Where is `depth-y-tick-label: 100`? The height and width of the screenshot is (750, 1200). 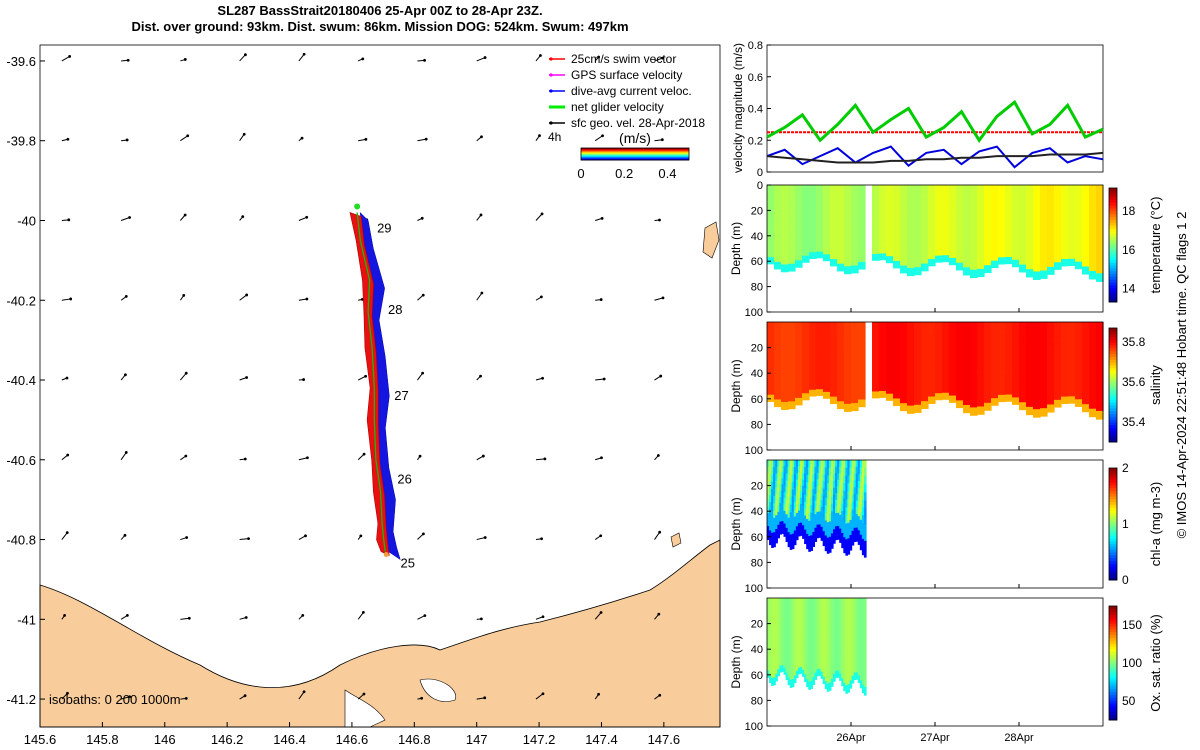
depth-y-tick-label: 100 is located at coordinates (754, 589).